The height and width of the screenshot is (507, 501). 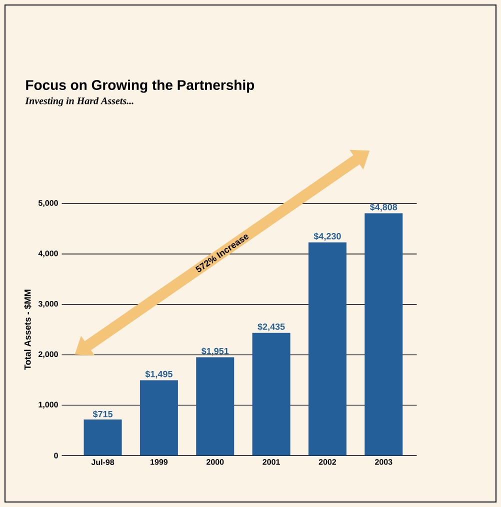 I want to click on data-label: $4,808, so click(x=384, y=207).